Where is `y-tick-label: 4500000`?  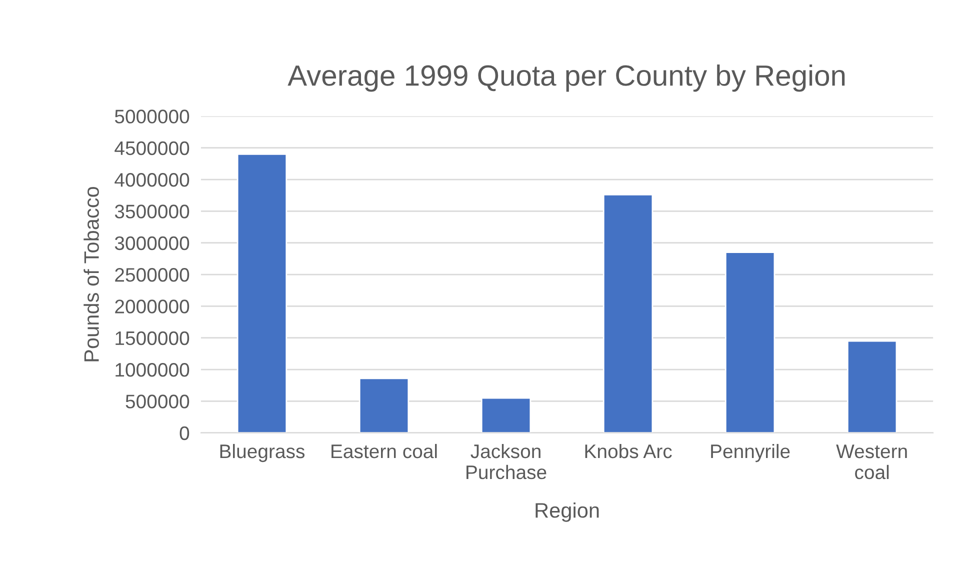 y-tick-label: 4500000 is located at coordinates (152, 148).